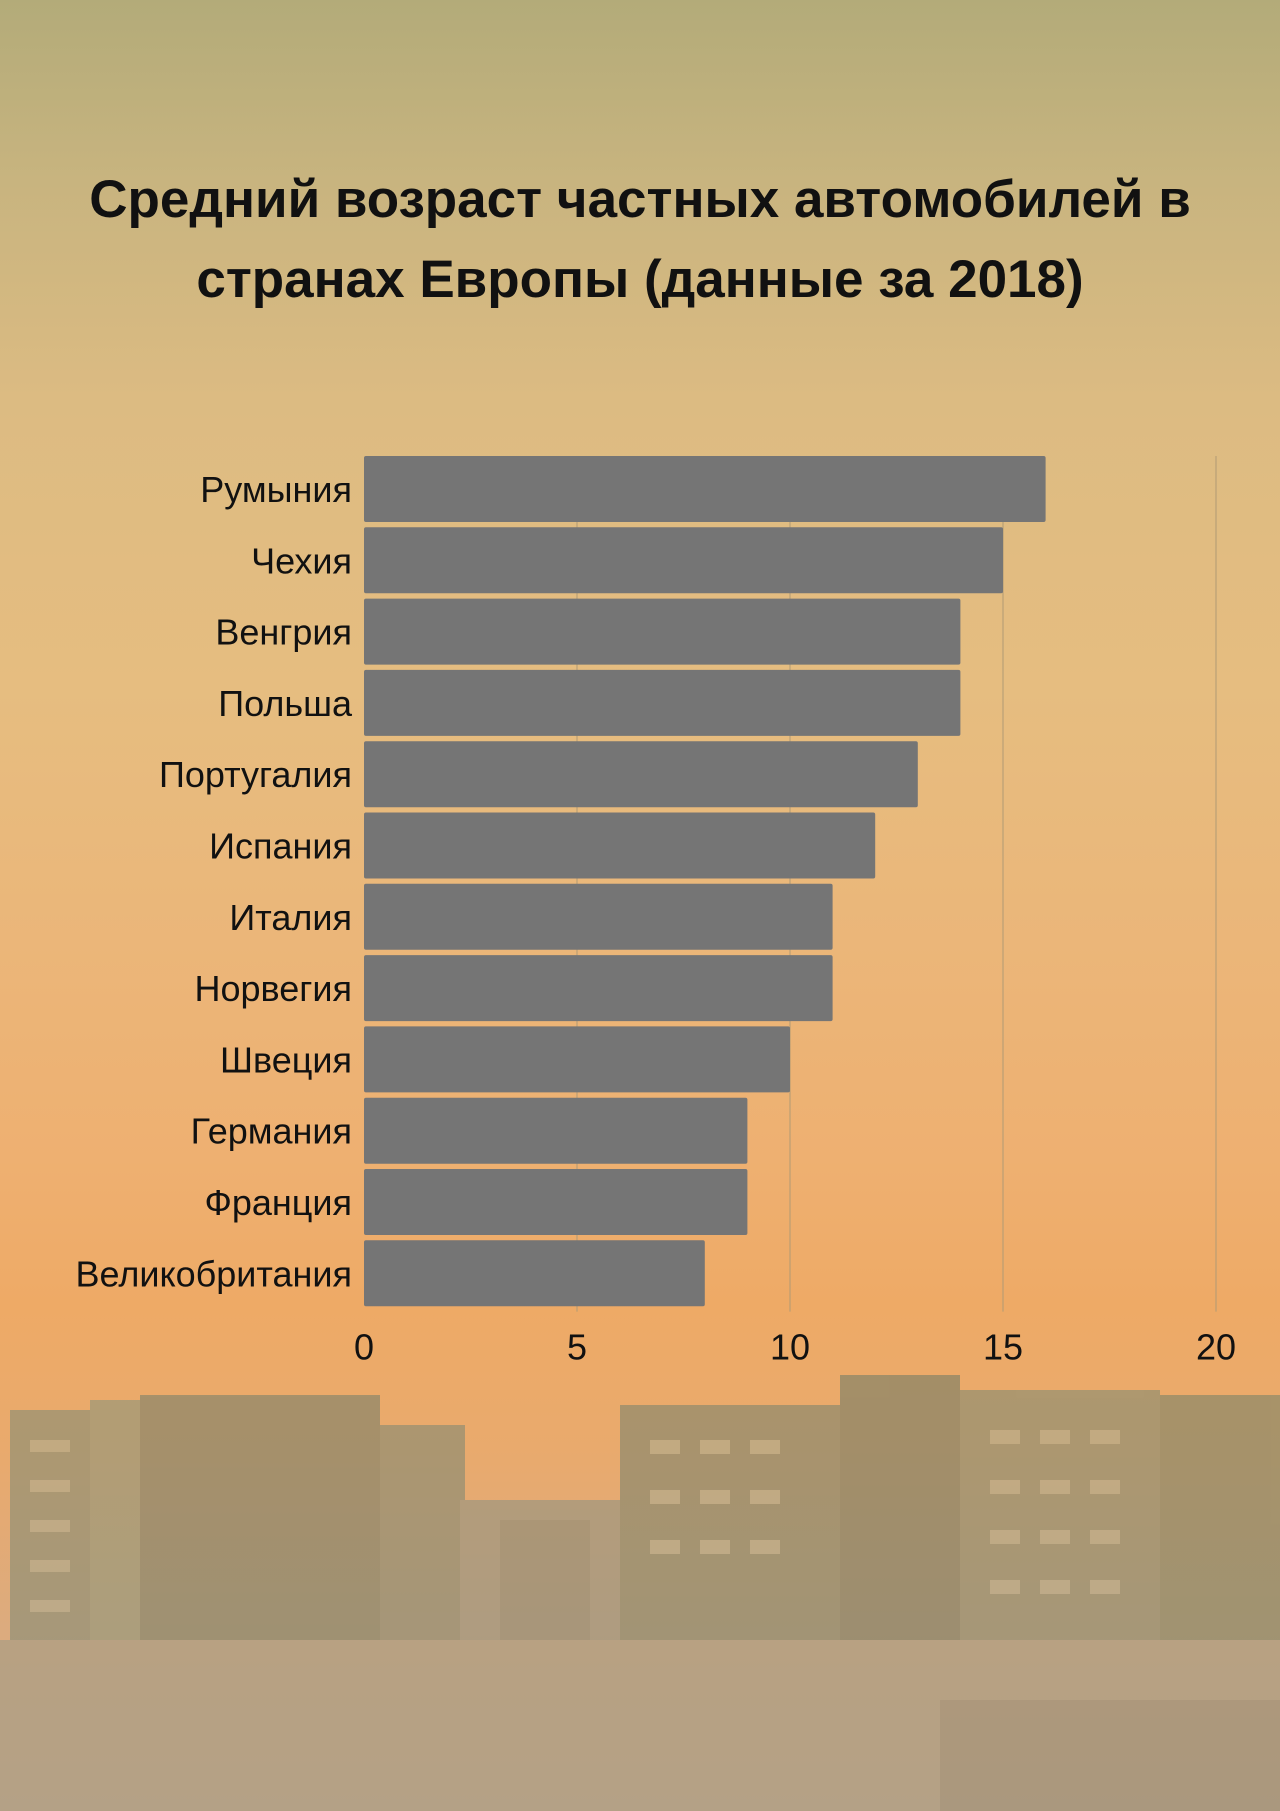  What do you see at coordinates (278, 1202) in the screenshot?
I see `category-label: Франция` at bounding box center [278, 1202].